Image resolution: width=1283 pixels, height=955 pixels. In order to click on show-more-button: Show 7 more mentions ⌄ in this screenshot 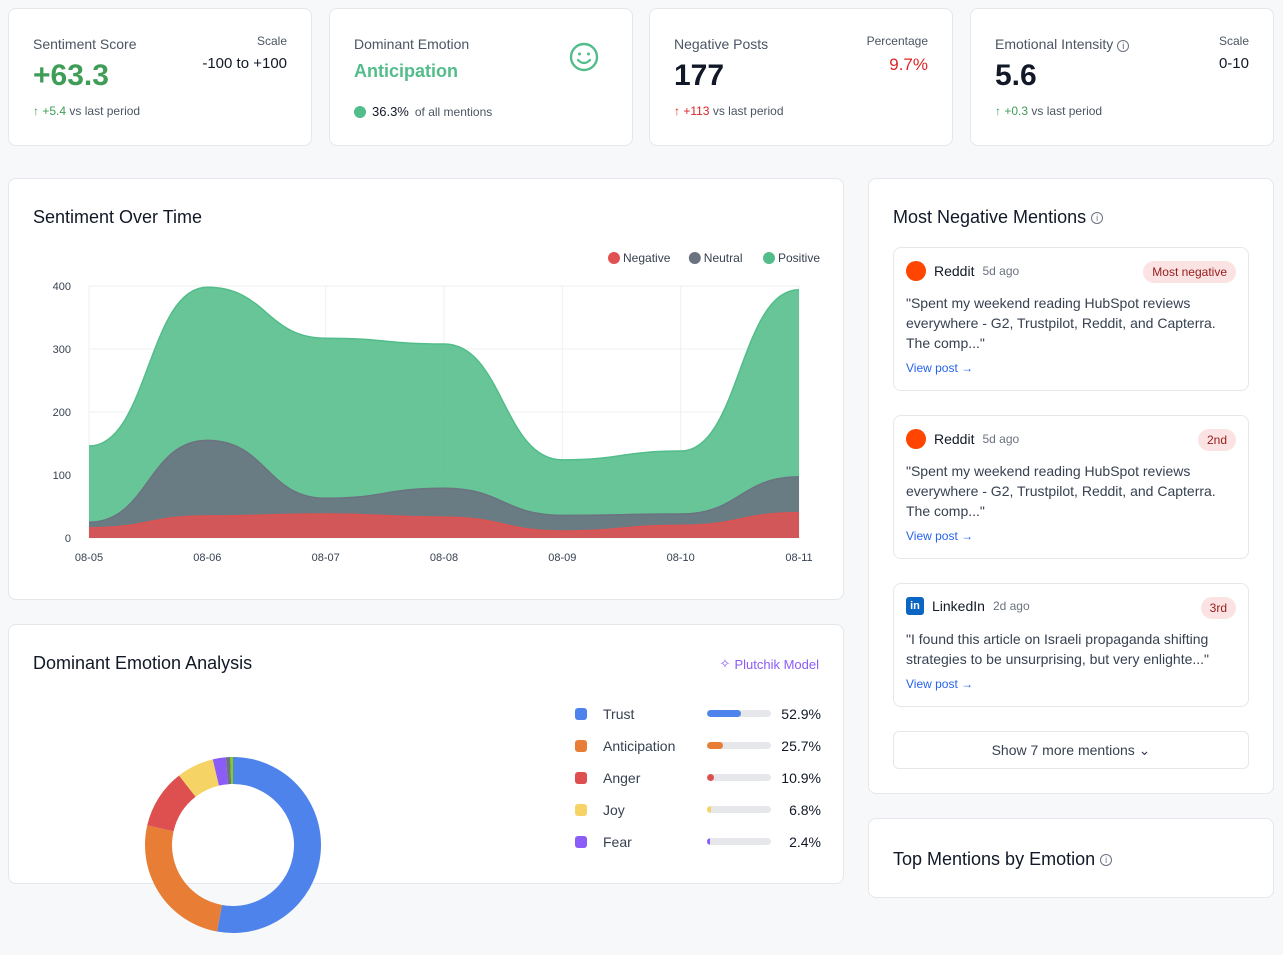, I will do `click(1071, 750)`.